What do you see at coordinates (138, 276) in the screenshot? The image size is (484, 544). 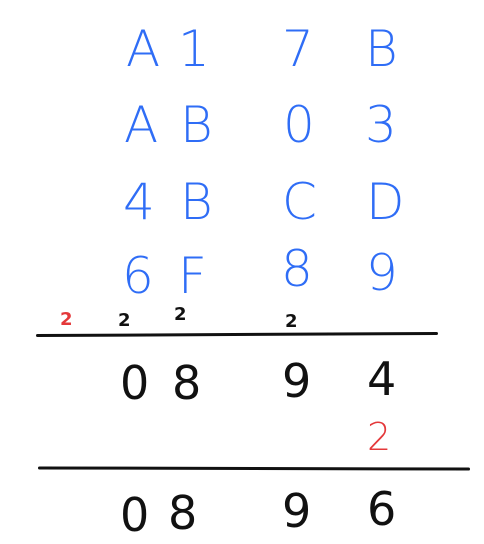 I see `digit: 6` at bounding box center [138, 276].